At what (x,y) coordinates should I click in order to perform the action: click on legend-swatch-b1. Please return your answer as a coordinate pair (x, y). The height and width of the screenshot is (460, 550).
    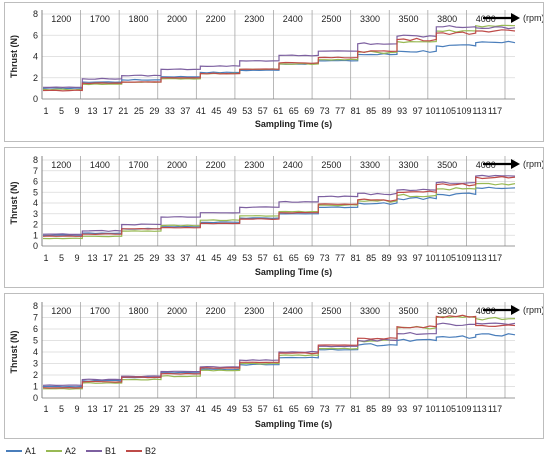
    Looking at the image, I should click on (94, 451).